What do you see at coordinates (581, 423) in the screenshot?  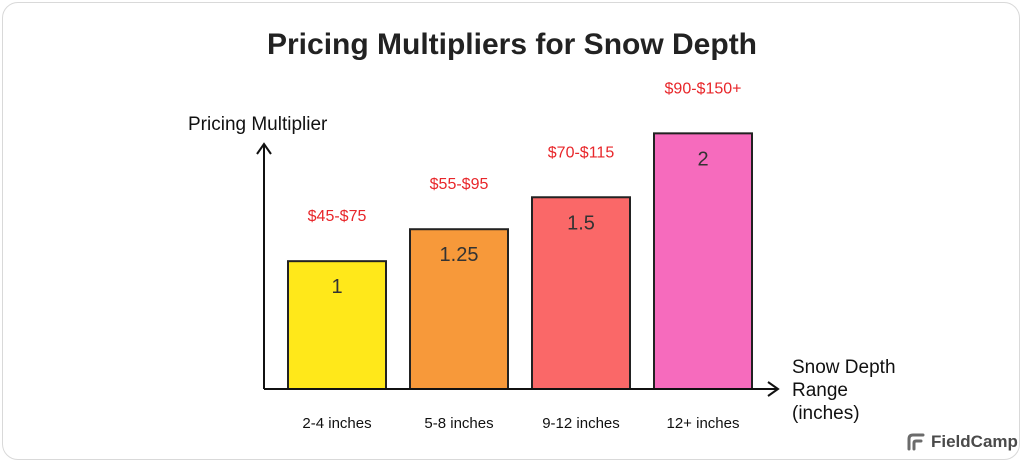 I see `x-tick-label: 9-12 inches` at bounding box center [581, 423].